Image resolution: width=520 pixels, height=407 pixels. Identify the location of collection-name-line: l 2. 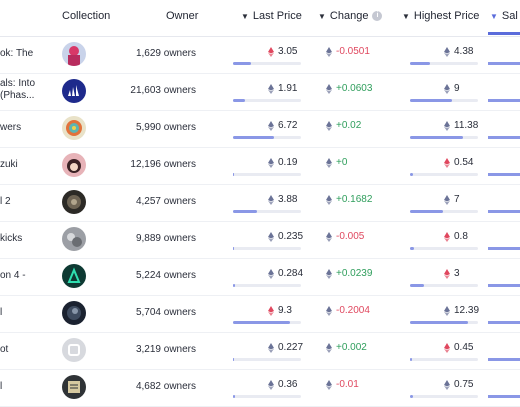
(5, 201).